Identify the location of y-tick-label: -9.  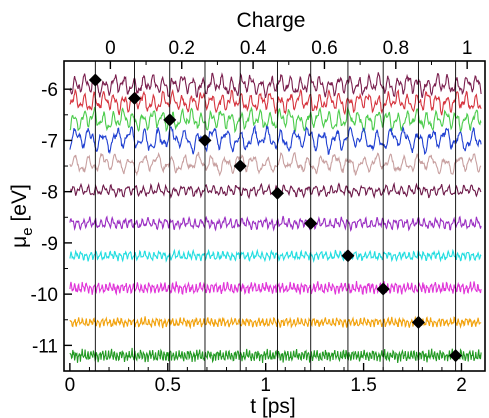
(49, 244).